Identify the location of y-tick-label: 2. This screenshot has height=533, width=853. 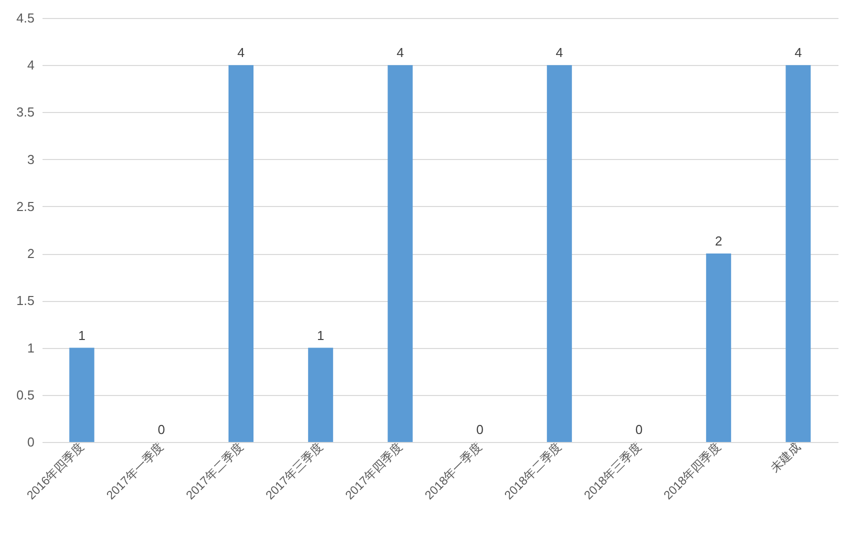
(30, 254).